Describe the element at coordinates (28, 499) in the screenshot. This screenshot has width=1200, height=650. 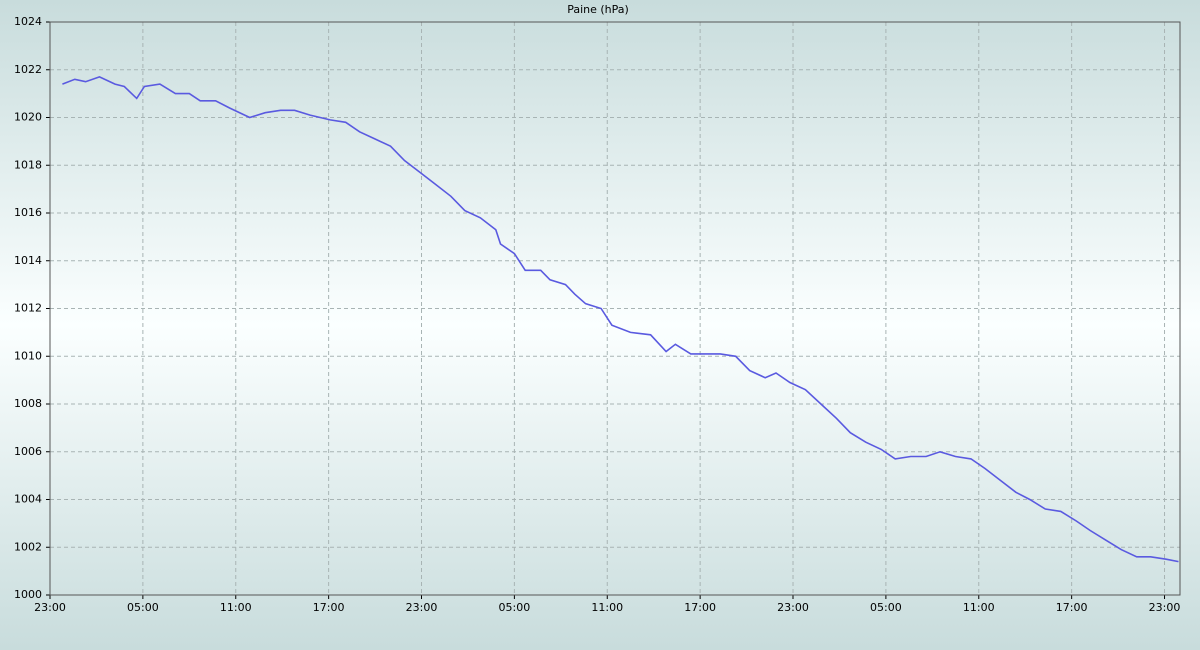
I see `y-tick-label: 1004` at that location.